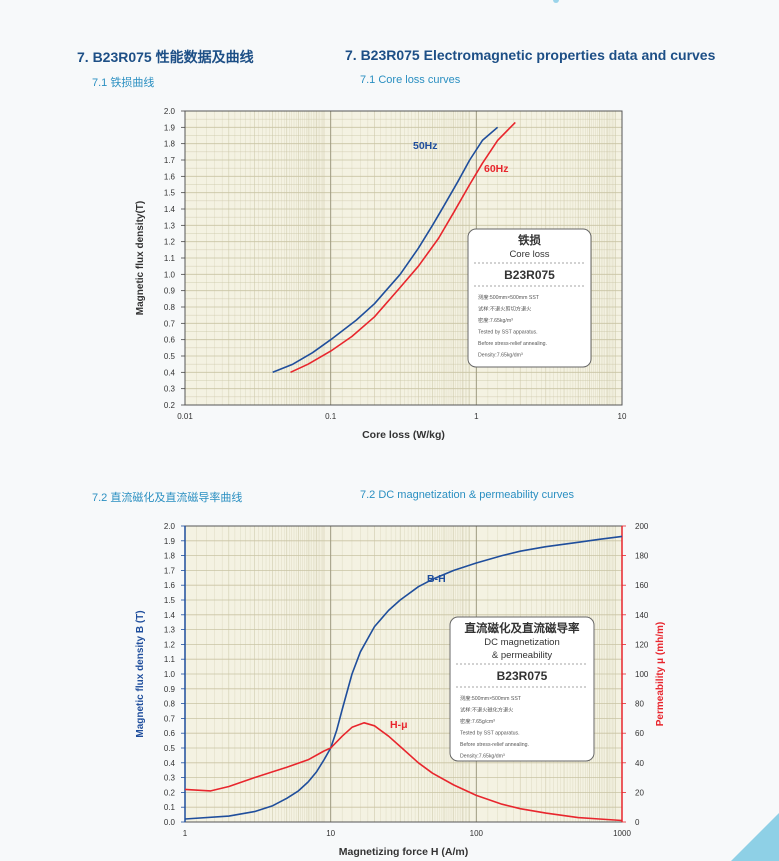 This screenshot has height=861, width=779. What do you see at coordinates (642, 674) in the screenshot?
I see `y2-tick-label: 100` at bounding box center [642, 674].